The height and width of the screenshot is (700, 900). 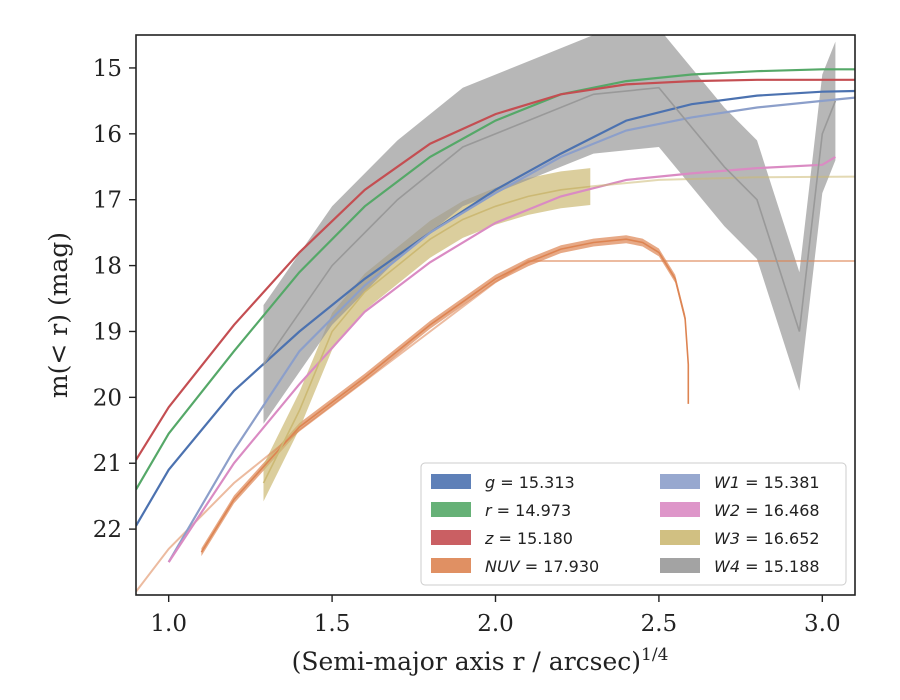 What do you see at coordinates (528, 538) in the screenshot?
I see `legend-label-z: z = 15.180` at bounding box center [528, 538].